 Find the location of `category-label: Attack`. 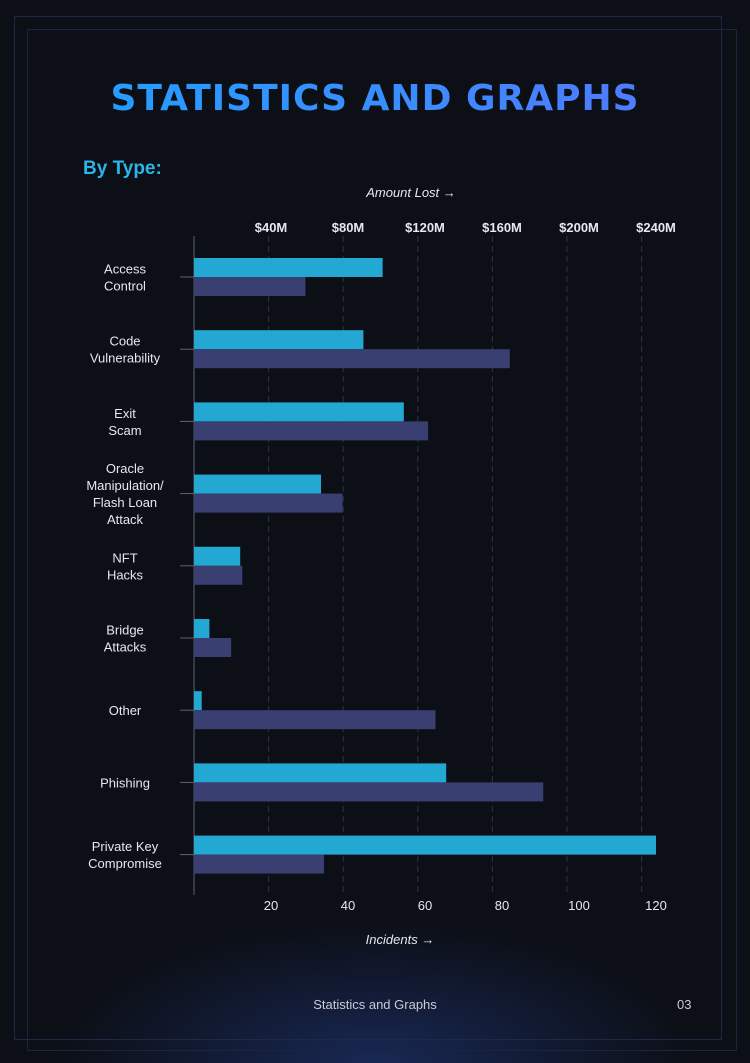

category-label: Attack is located at coordinates (125, 519).